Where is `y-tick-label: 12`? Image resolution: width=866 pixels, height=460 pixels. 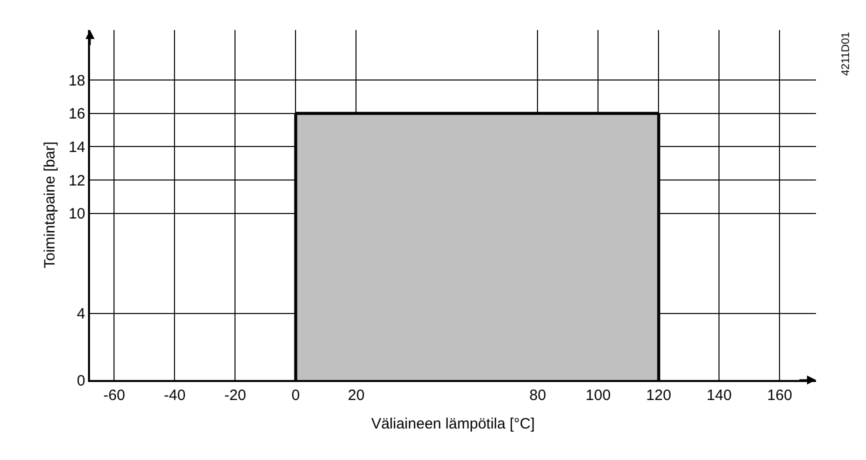 y-tick-label: 12 is located at coordinates (77, 181).